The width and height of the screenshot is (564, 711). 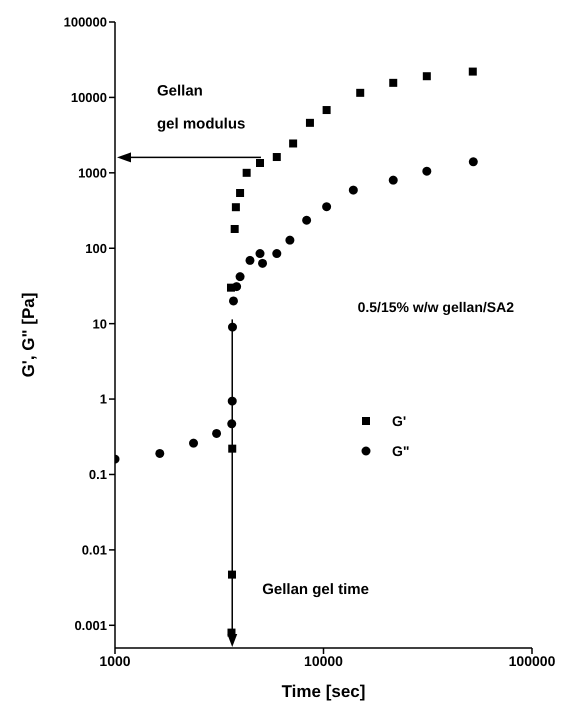 I want to click on y-tick-label: 1000, so click(x=92, y=172).